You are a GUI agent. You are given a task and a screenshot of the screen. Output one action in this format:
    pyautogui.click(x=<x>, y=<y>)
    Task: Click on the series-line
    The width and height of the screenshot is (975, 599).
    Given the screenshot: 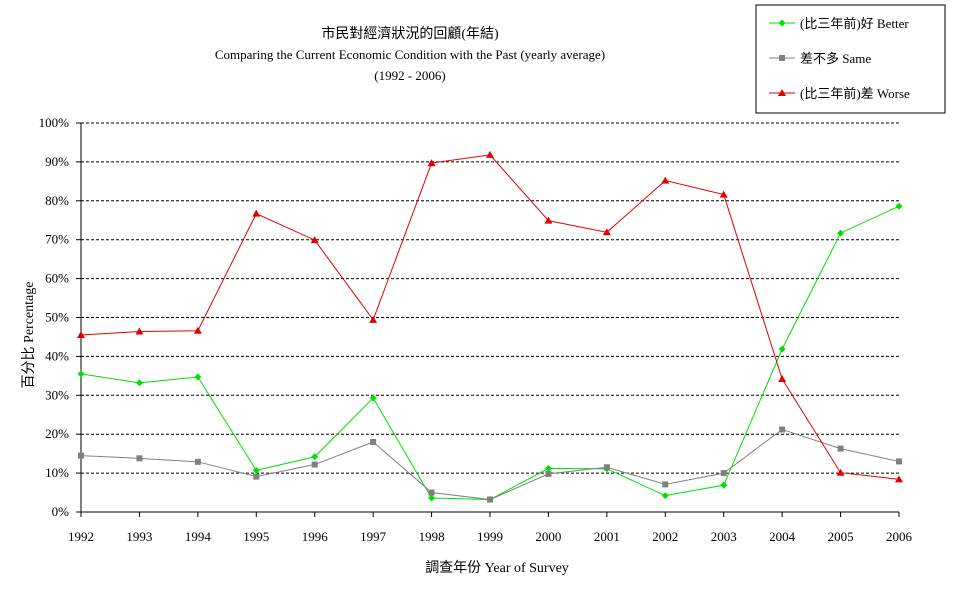 What is the action you would take?
    pyautogui.click(x=490, y=464)
    